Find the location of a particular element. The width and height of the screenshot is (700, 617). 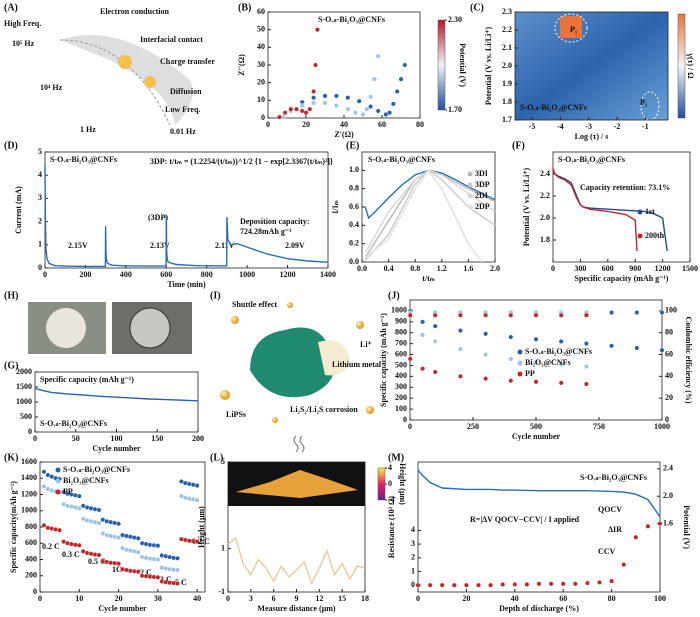

annotation: P₁ is located at coordinates (574, 29).